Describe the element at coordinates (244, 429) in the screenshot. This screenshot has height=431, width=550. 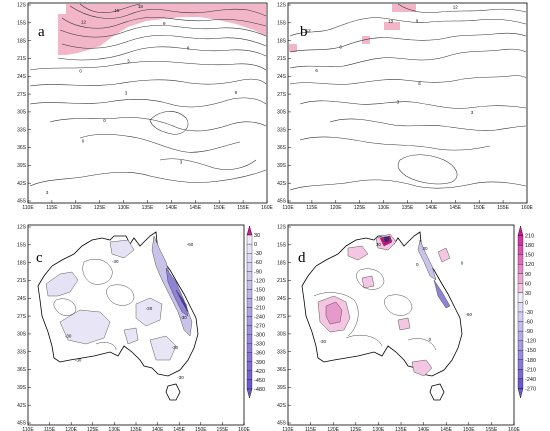
I see `panel-c-xtick-label: 160E` at that location.